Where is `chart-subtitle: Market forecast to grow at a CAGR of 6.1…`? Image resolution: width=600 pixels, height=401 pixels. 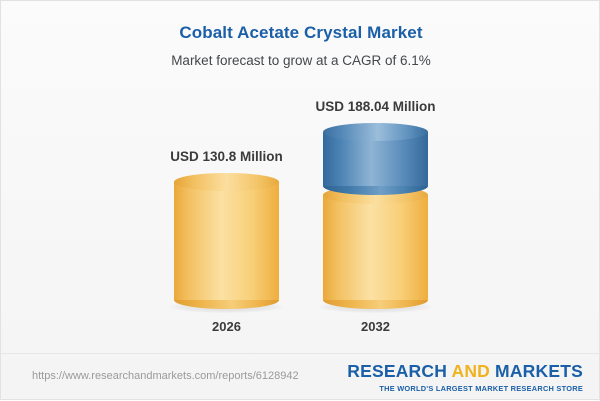
chart-subtitle: Market forecast to grow at a CAGR of 6.1… is located at coordinates (301, 60).